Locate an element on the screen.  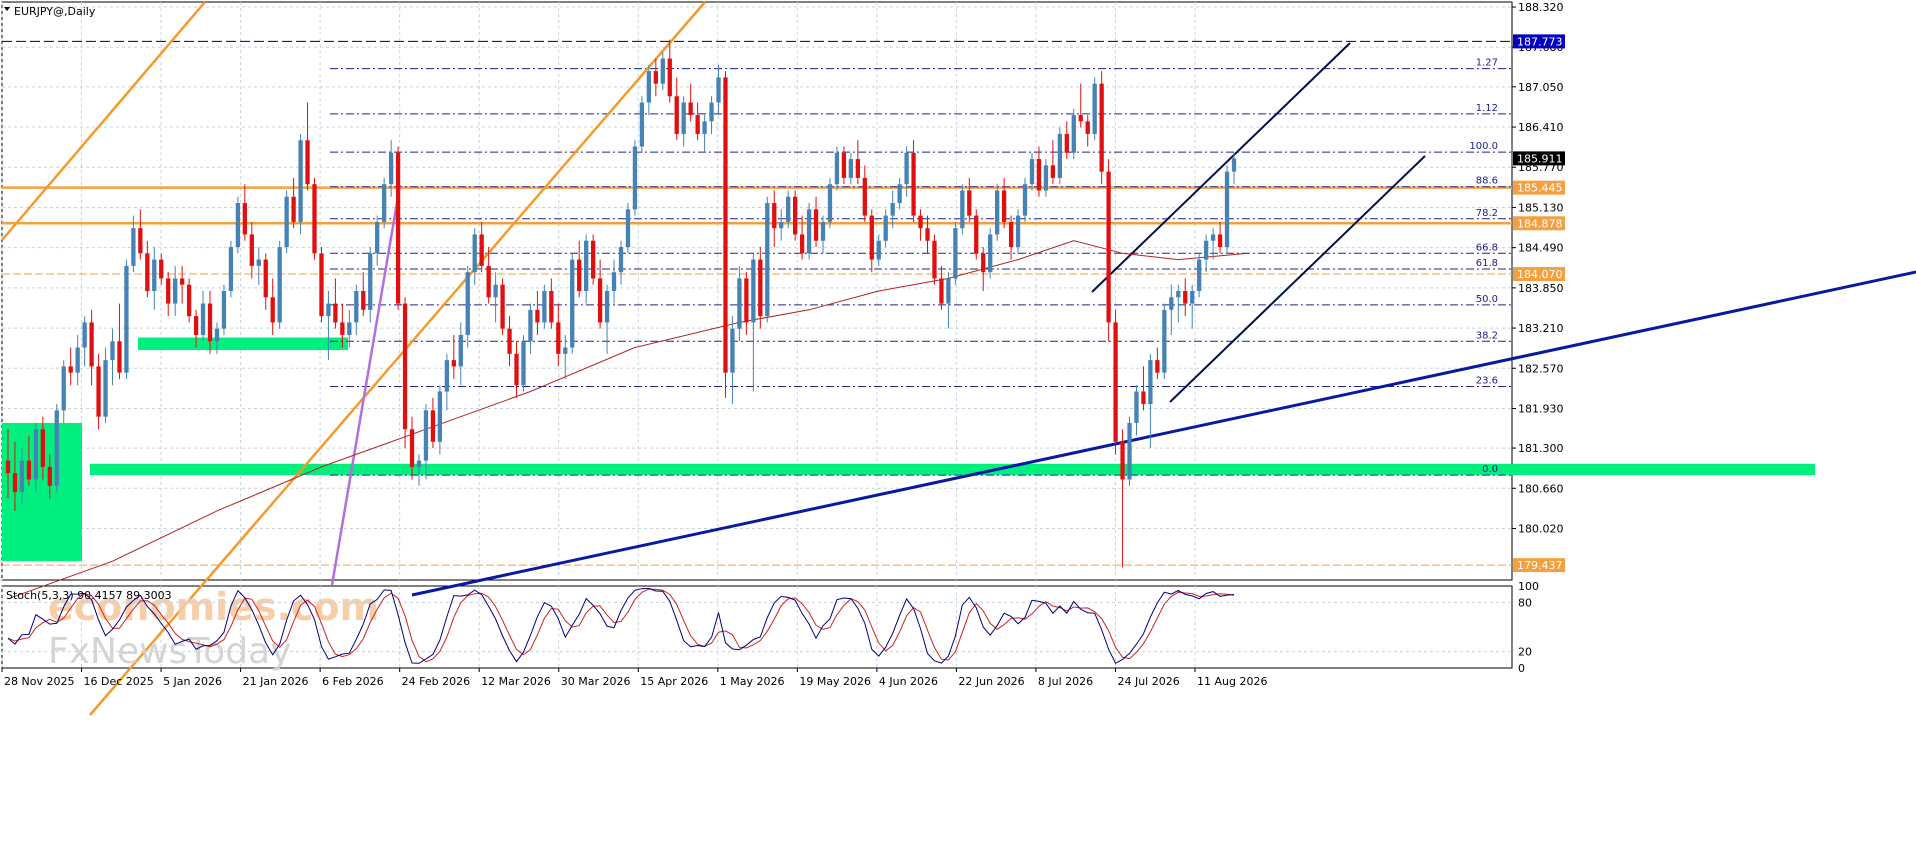
zone-box-long is located at coordinates (952, 469).